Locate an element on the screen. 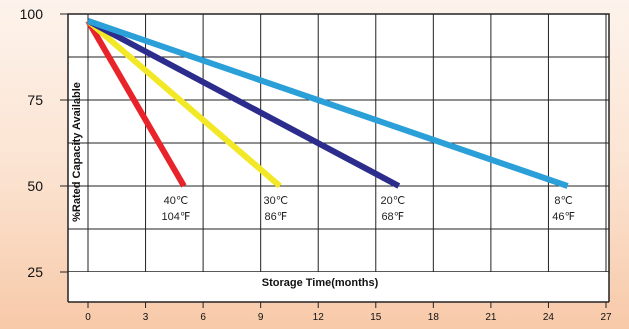 The height and width of the screenshot is (329, 629). x-axis-band is located at coordinates (338, 287).